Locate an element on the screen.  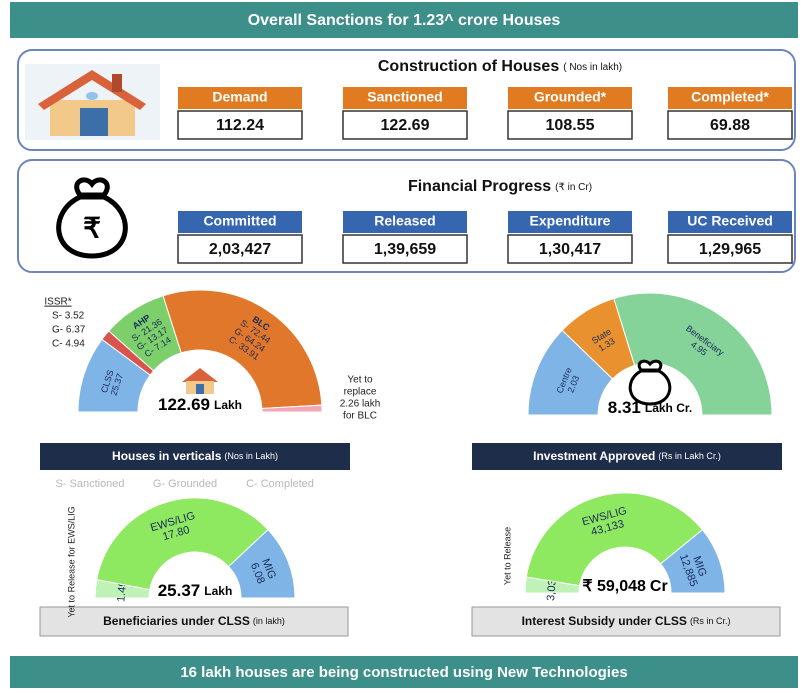
segment-label: C- 4.94 is located at coordinates (68, 344).